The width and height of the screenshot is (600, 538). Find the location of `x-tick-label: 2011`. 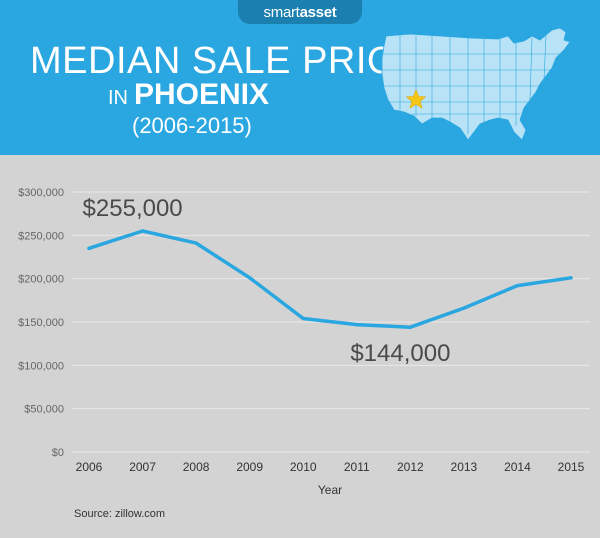

x-tick-label: 2011 is located at coordinates (357, 467).